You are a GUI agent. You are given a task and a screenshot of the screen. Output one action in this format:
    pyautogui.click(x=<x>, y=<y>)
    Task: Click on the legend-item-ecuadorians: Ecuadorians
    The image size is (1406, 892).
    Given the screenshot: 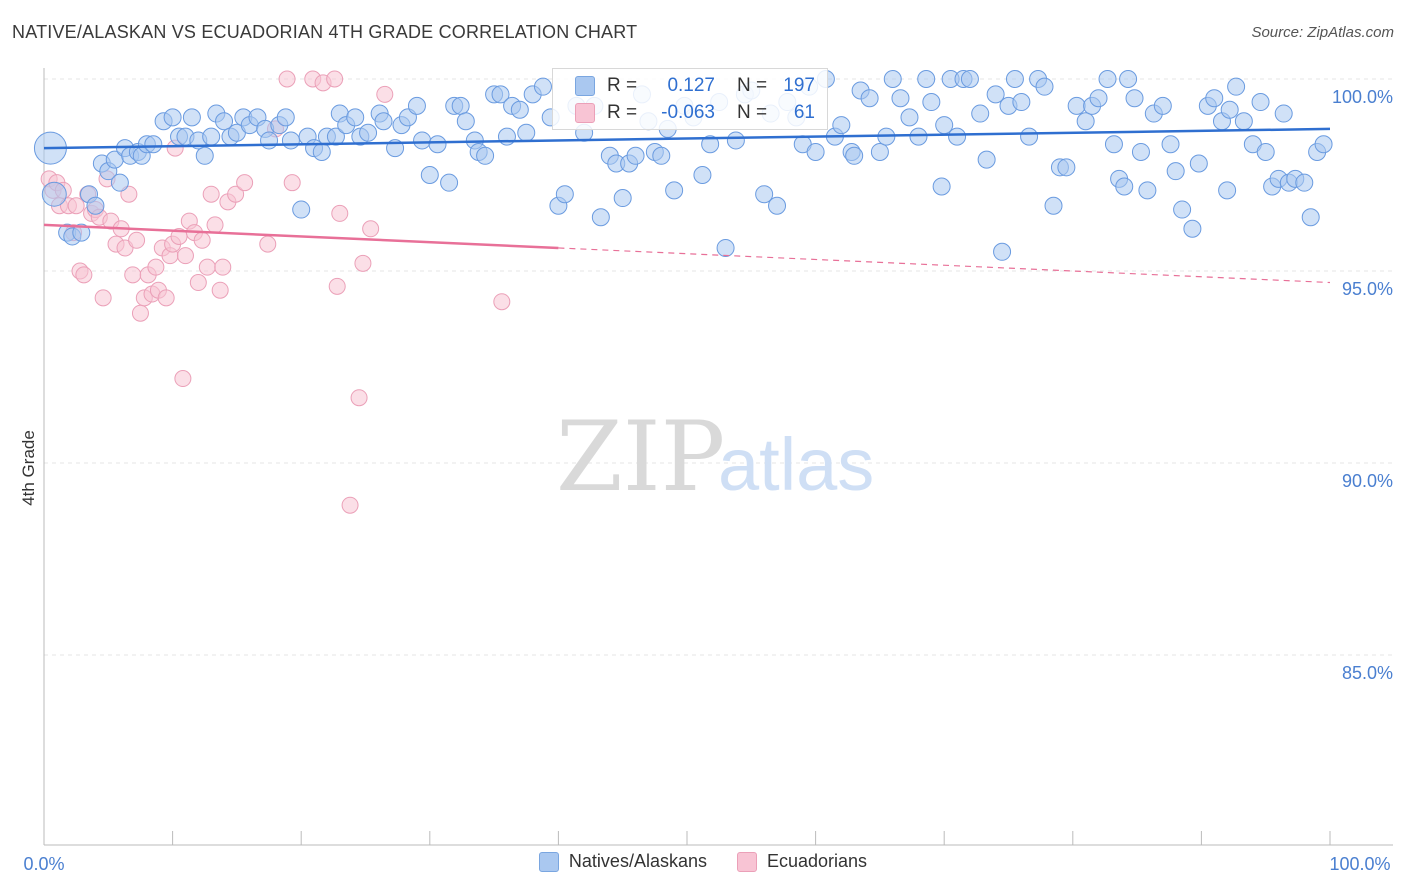 What is the action you would take?
    pyautogui.click(x=801, y=861)
    